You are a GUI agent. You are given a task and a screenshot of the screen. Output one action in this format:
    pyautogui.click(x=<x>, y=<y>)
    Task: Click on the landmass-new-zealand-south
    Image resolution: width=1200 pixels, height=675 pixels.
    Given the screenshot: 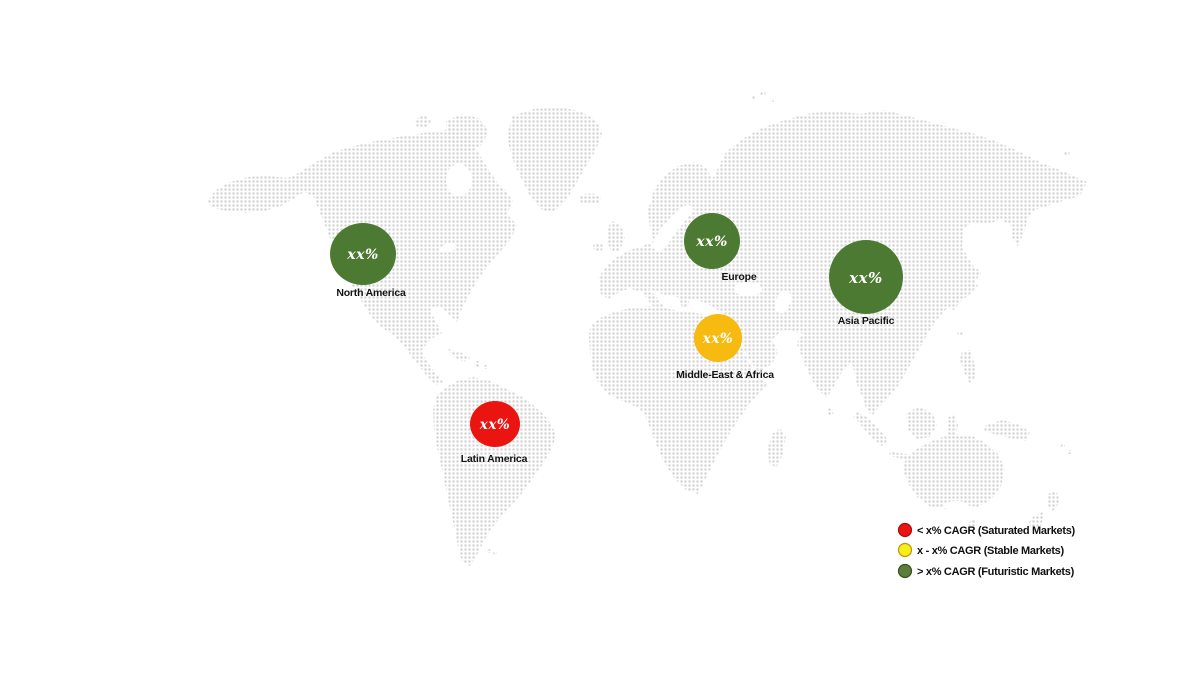 What is the action you would take?
    pyautogui.click(x=1037, y=521)
    